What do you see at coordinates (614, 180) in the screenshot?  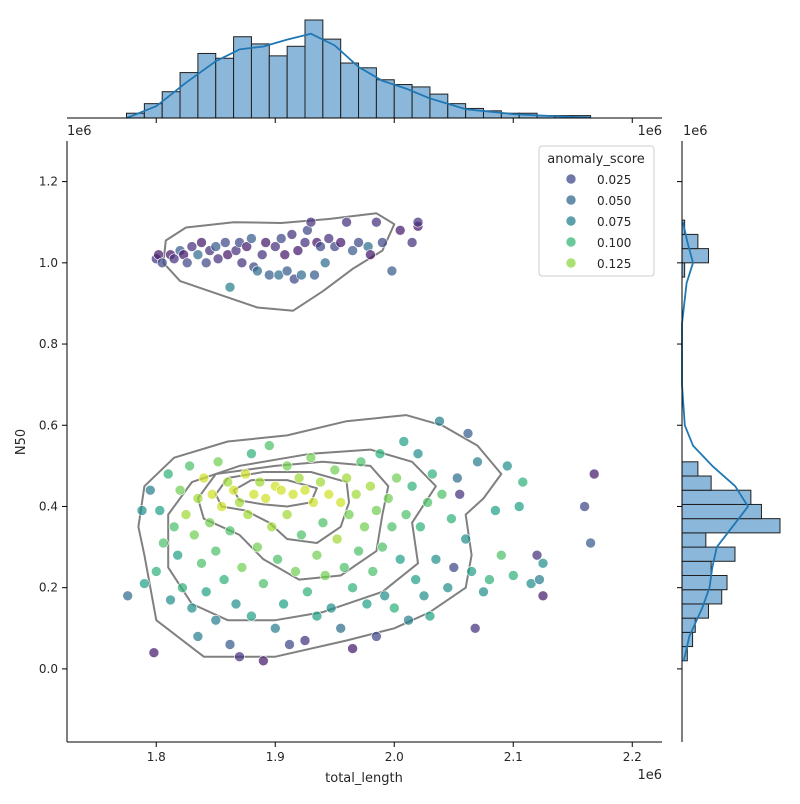 I see `legend-label: 0.025` at bounding box center [614, 180].